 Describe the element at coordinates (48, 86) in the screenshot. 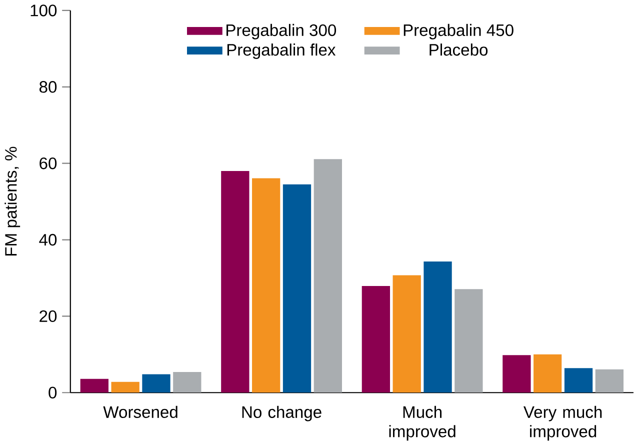

I see `y-tick-label: 80` at that location.